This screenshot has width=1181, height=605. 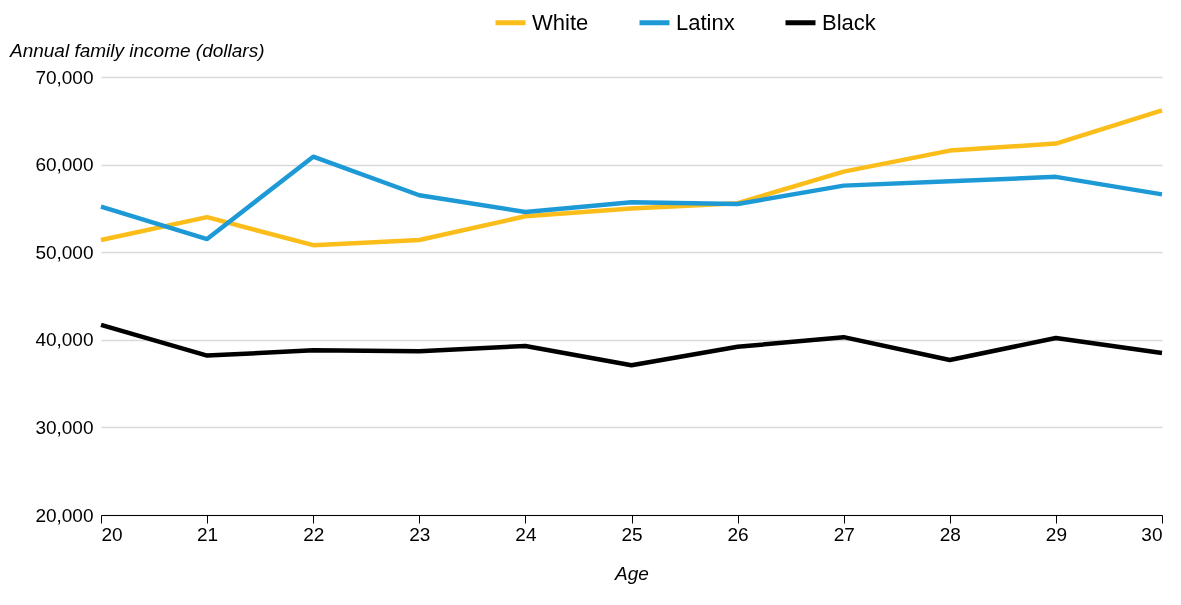 What do you see at coordinates (64, 77) in the screenshot?
I see `y-tick-label: 70,000` at bounding box center [64, 77].